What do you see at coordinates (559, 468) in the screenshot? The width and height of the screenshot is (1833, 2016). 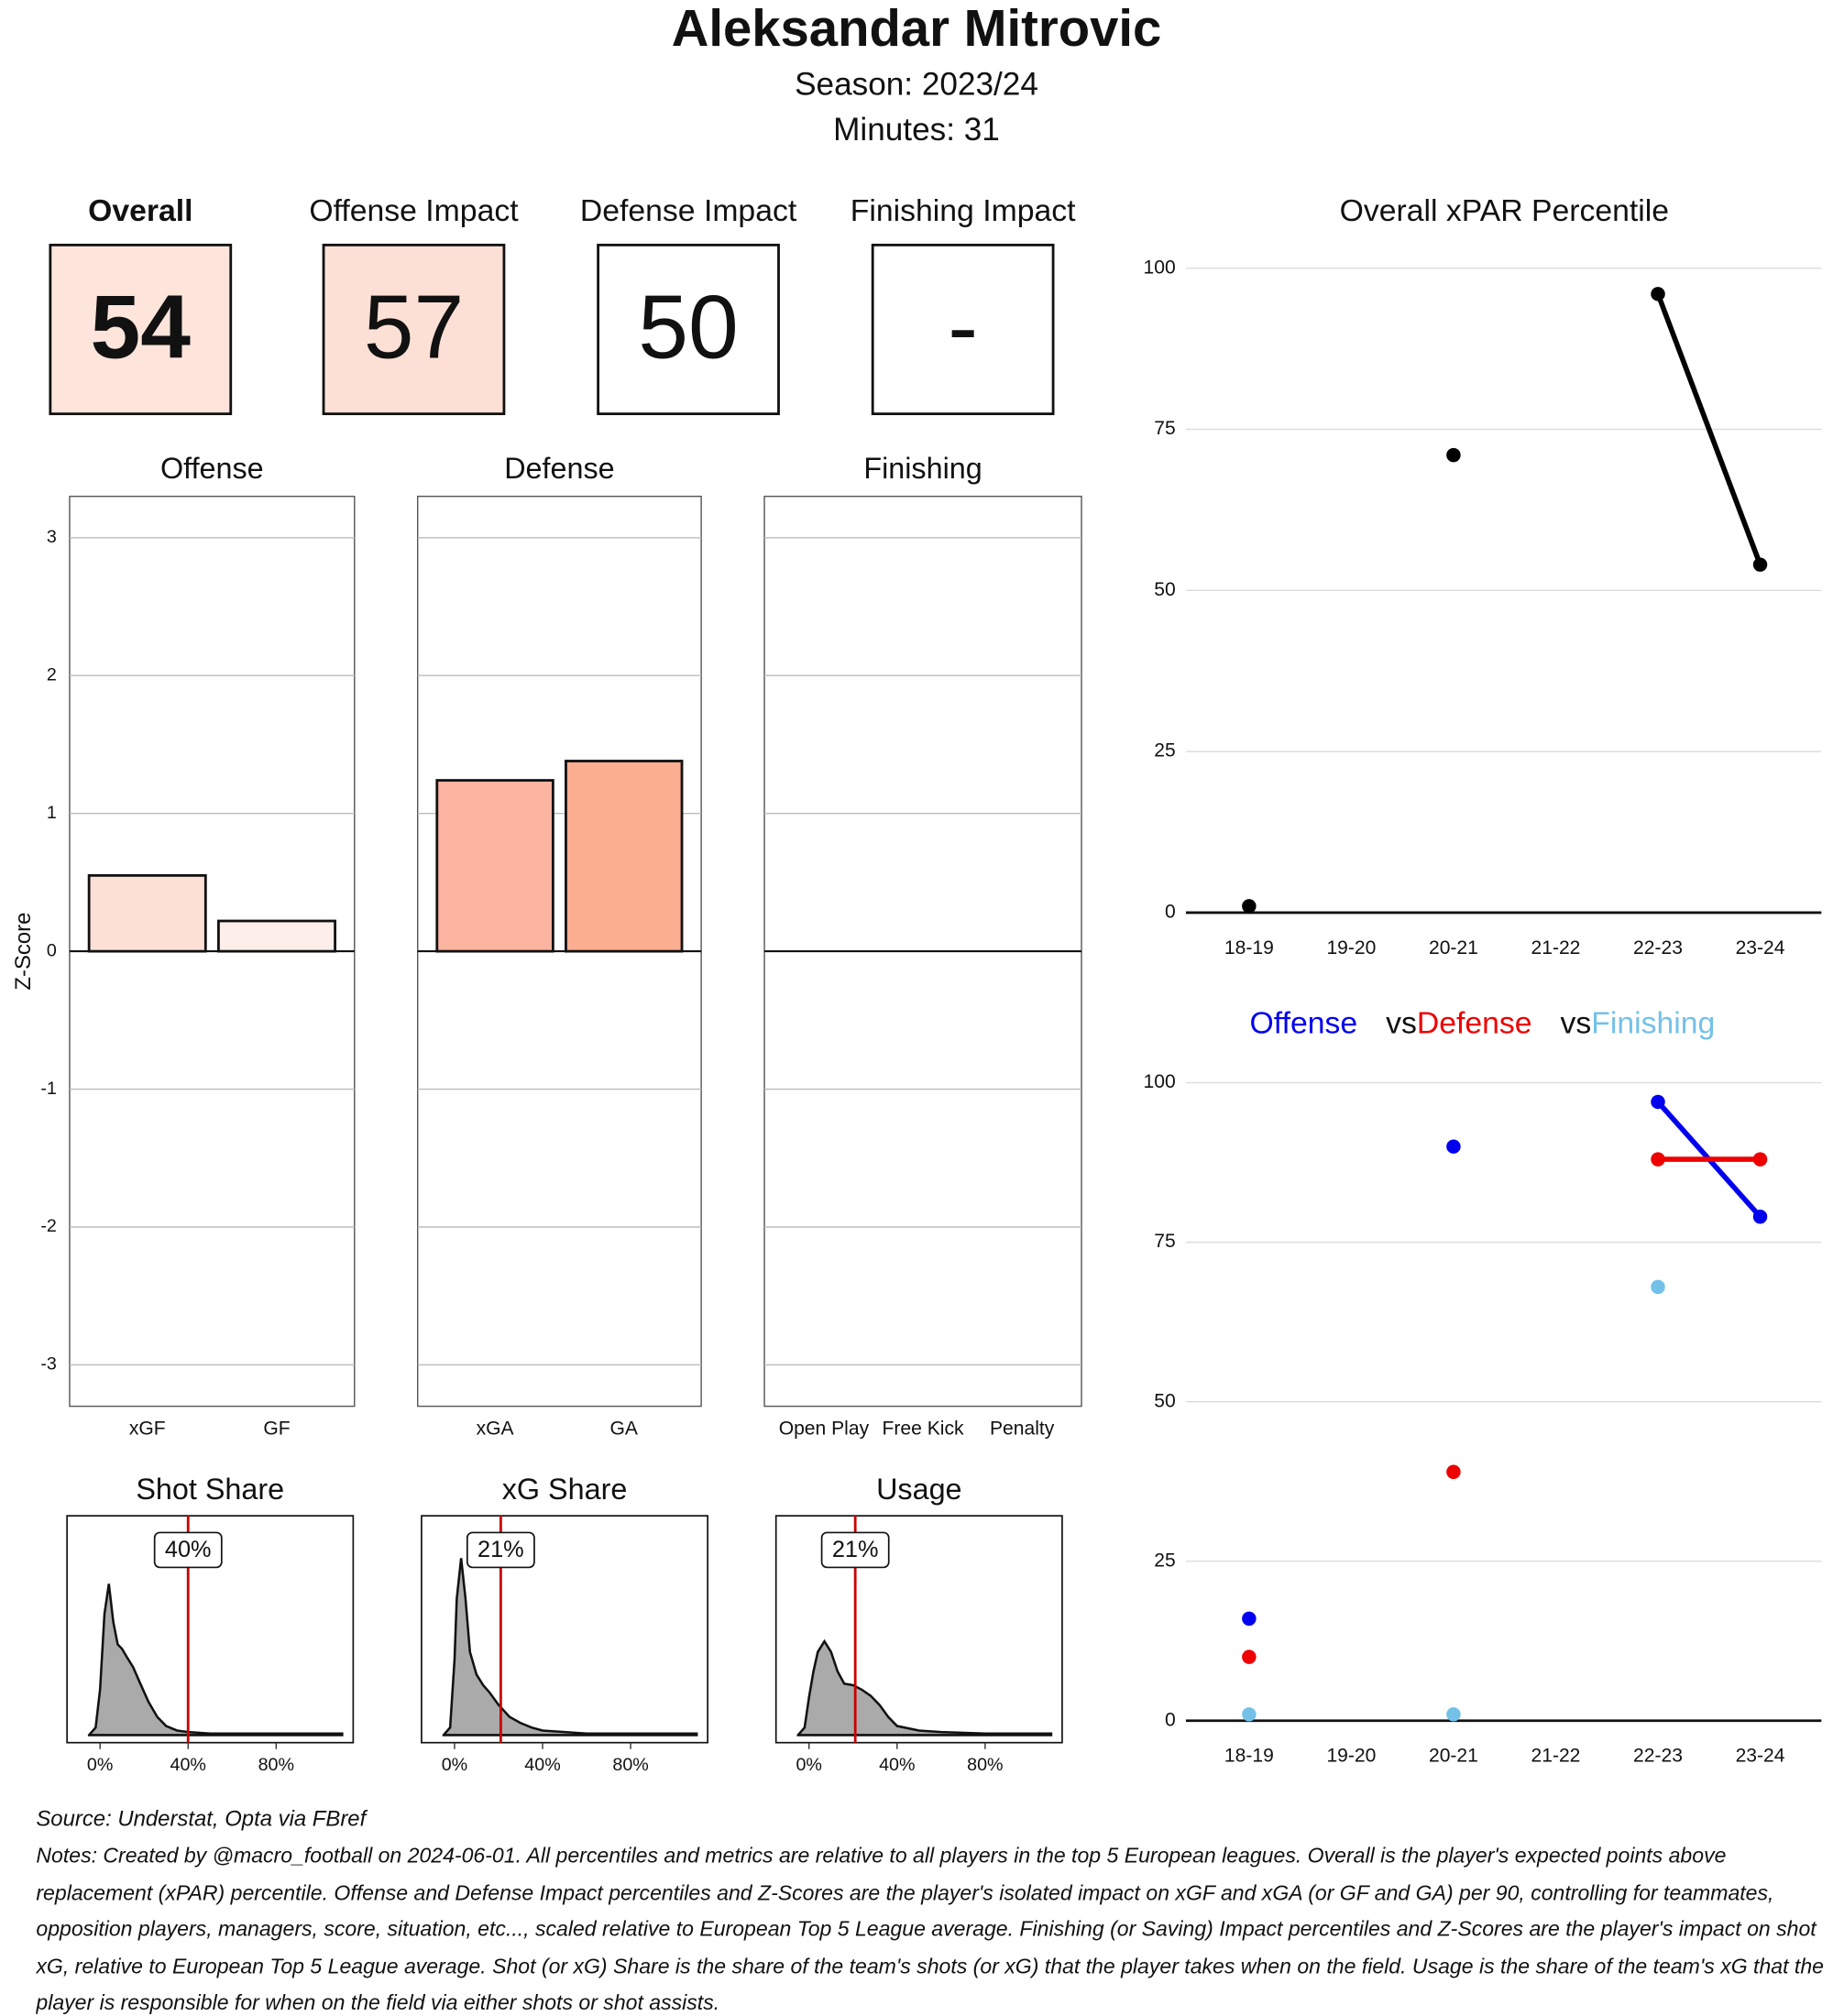 I see `facet-title: Defense` at bounding box center [559, 468].